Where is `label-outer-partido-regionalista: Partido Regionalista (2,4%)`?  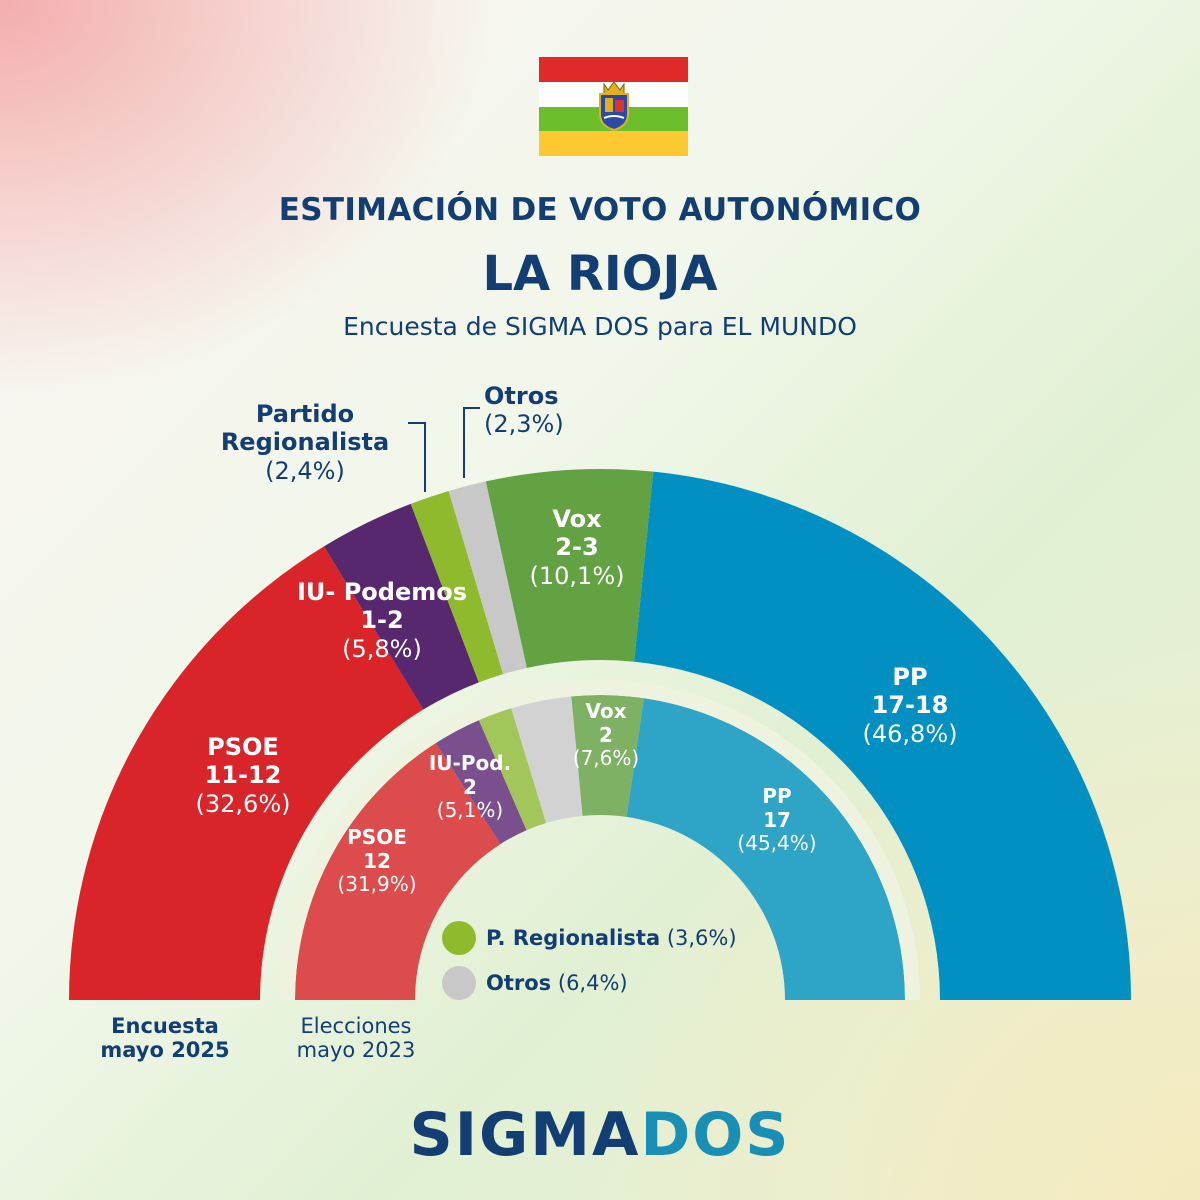 label-outer-partido-regionalista: Partido Regionalista (2,4%) is located at coordinates (305, 442).